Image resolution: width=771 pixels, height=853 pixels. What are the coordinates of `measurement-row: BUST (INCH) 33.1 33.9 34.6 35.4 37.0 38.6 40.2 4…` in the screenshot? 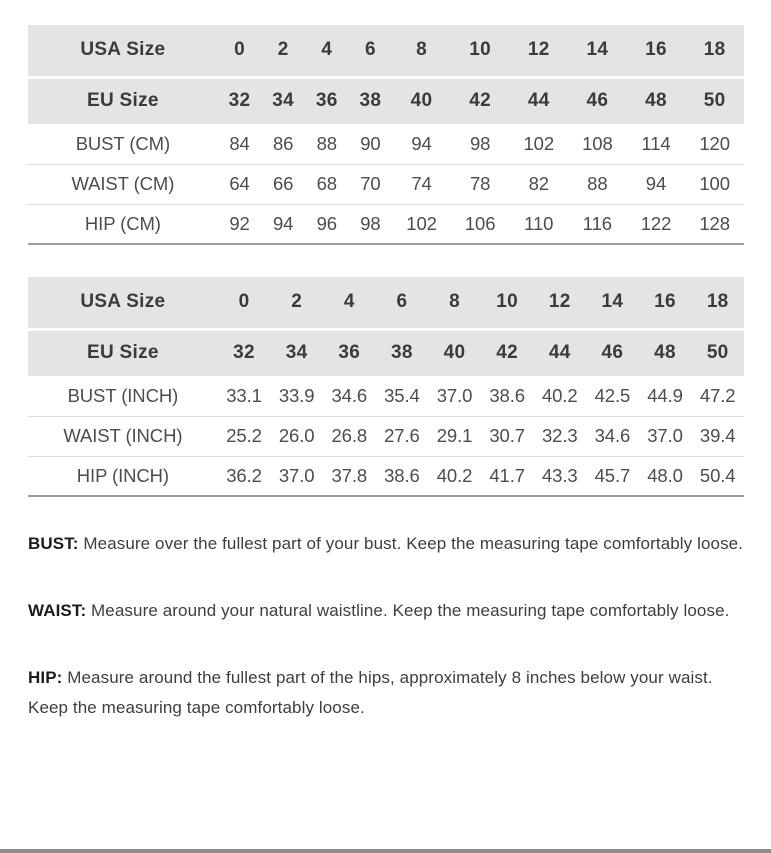 It's located at (386, 396).